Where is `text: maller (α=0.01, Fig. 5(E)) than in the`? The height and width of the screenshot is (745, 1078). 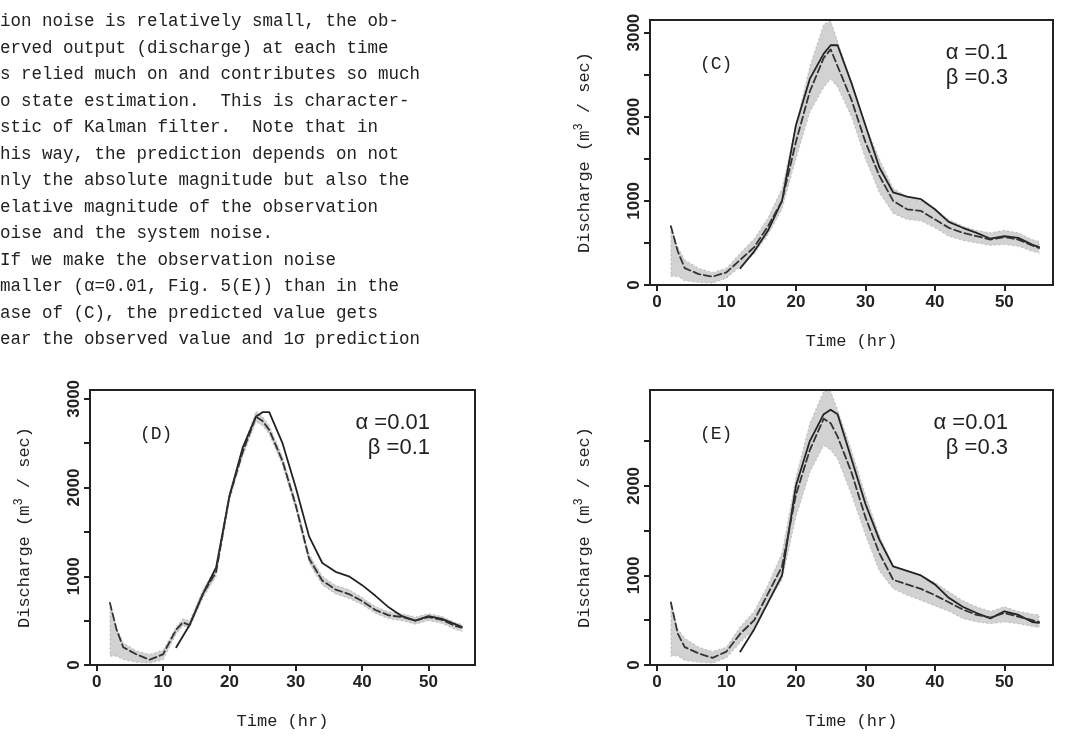 text: maller (α=0.01, Fig. 5(E)) than in the is located at coordinates (200, 286).